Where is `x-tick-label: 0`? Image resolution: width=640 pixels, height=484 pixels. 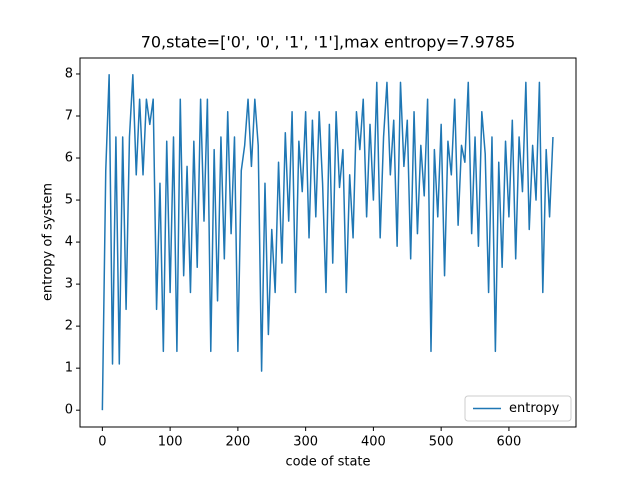
x-tick-label: 0 is located at coordinates (102, 442).